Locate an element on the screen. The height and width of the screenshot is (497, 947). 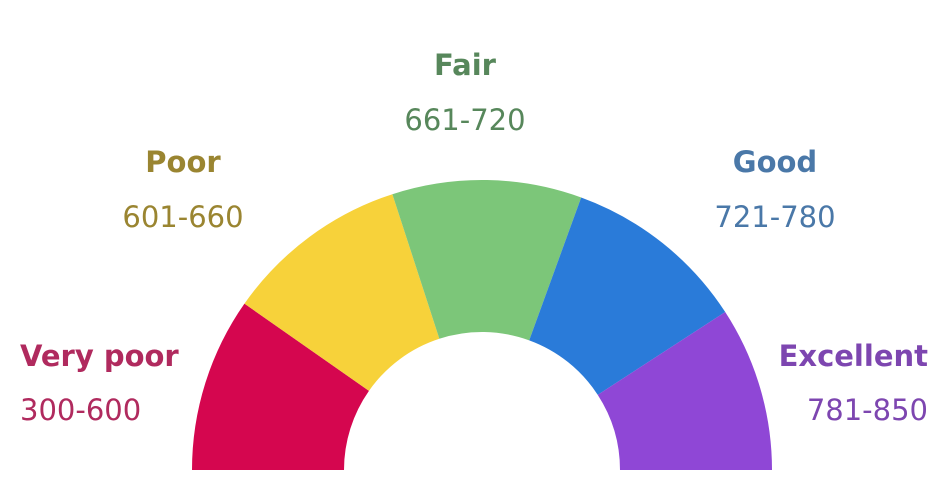
range-very-poor: 300-600 is located at coordinates (80, 410).